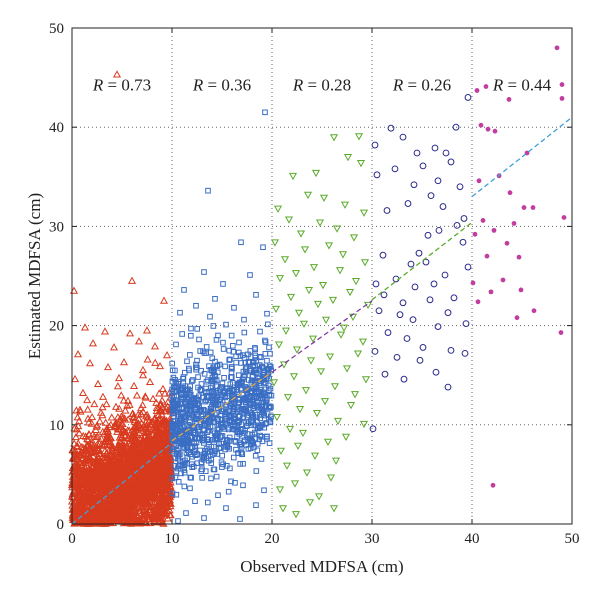  I want to click on y-tick-label: 50, so click(56, 29).